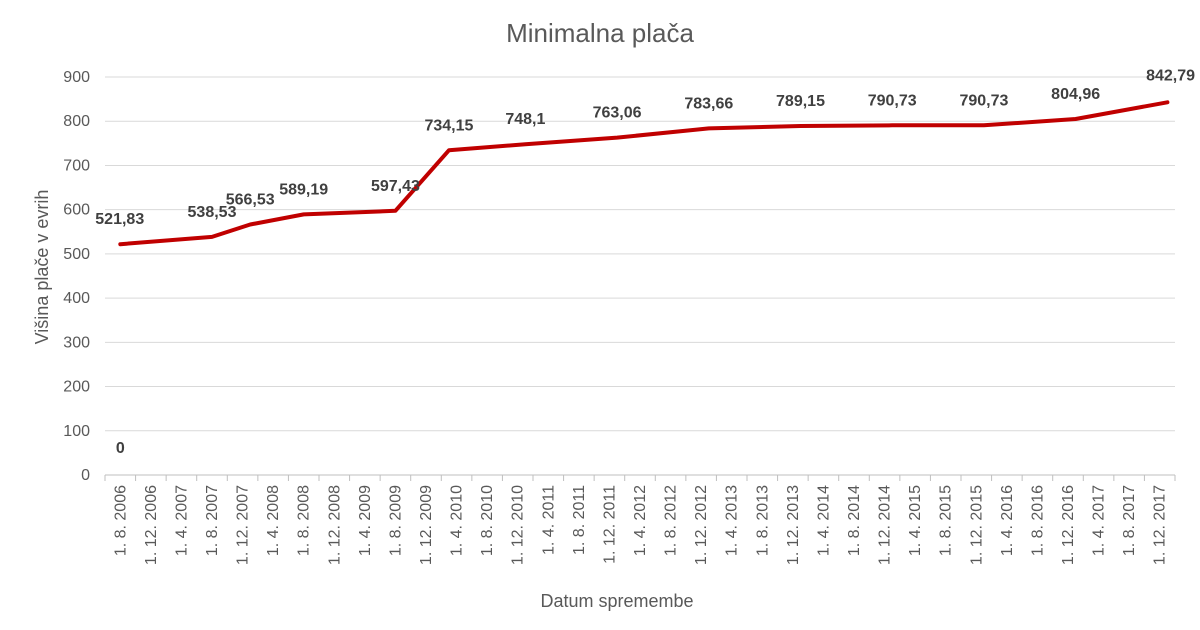 This screenshot has width=1200, height=630. What do you see at coordinates (800, 101) in the screenshot?
I see `data-label: 789,15` at bounding box center [800, 101].